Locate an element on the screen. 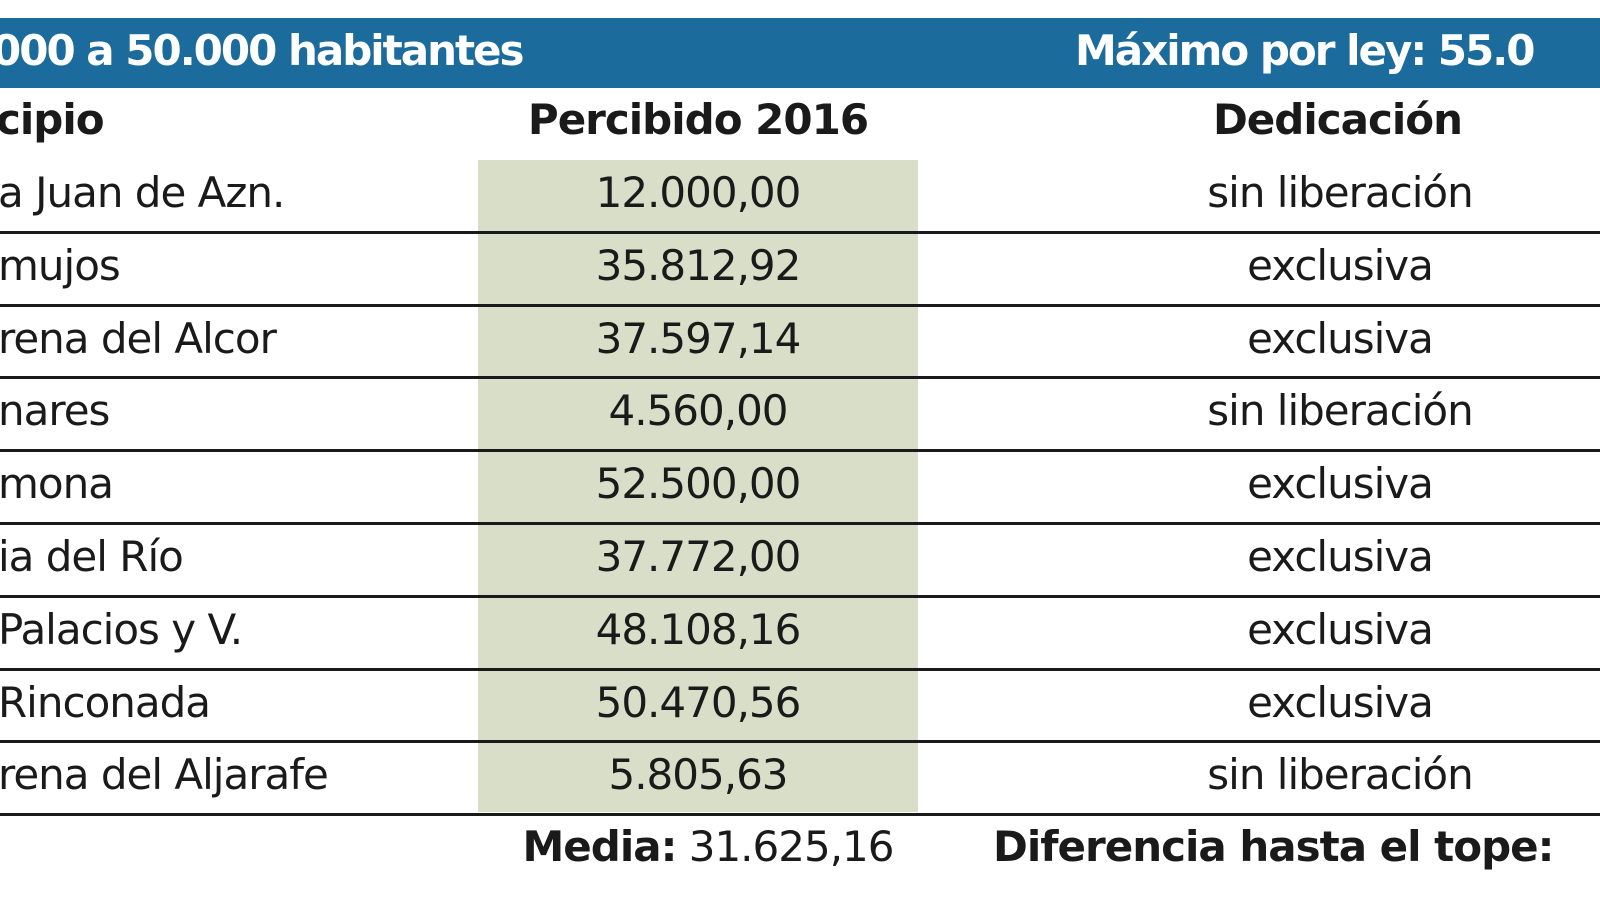 This screenshot has height=900, width=1600. municipality: rena del Alcor is located at coordinates (138, 338).